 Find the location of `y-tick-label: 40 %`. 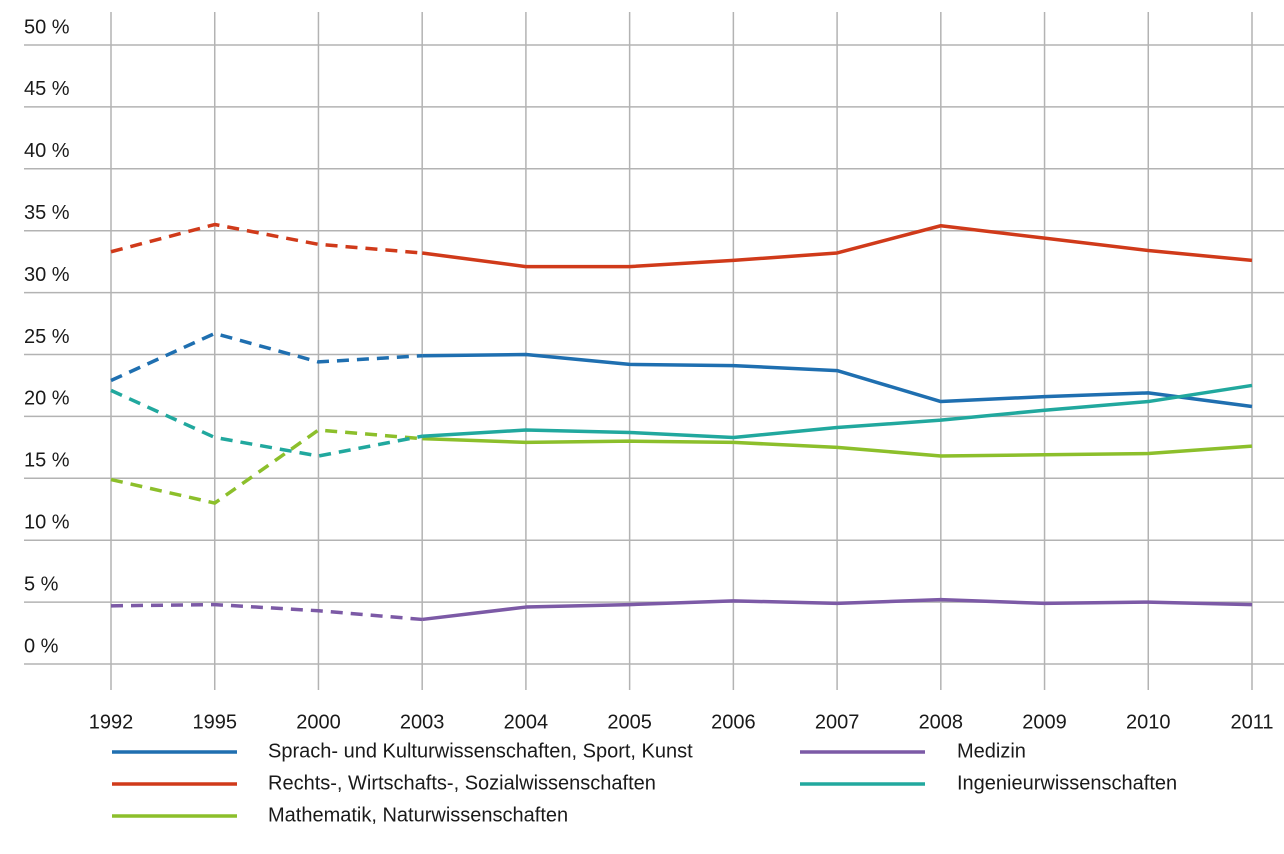

y-tick-label: 40 % is located at coordinates (47, 151).